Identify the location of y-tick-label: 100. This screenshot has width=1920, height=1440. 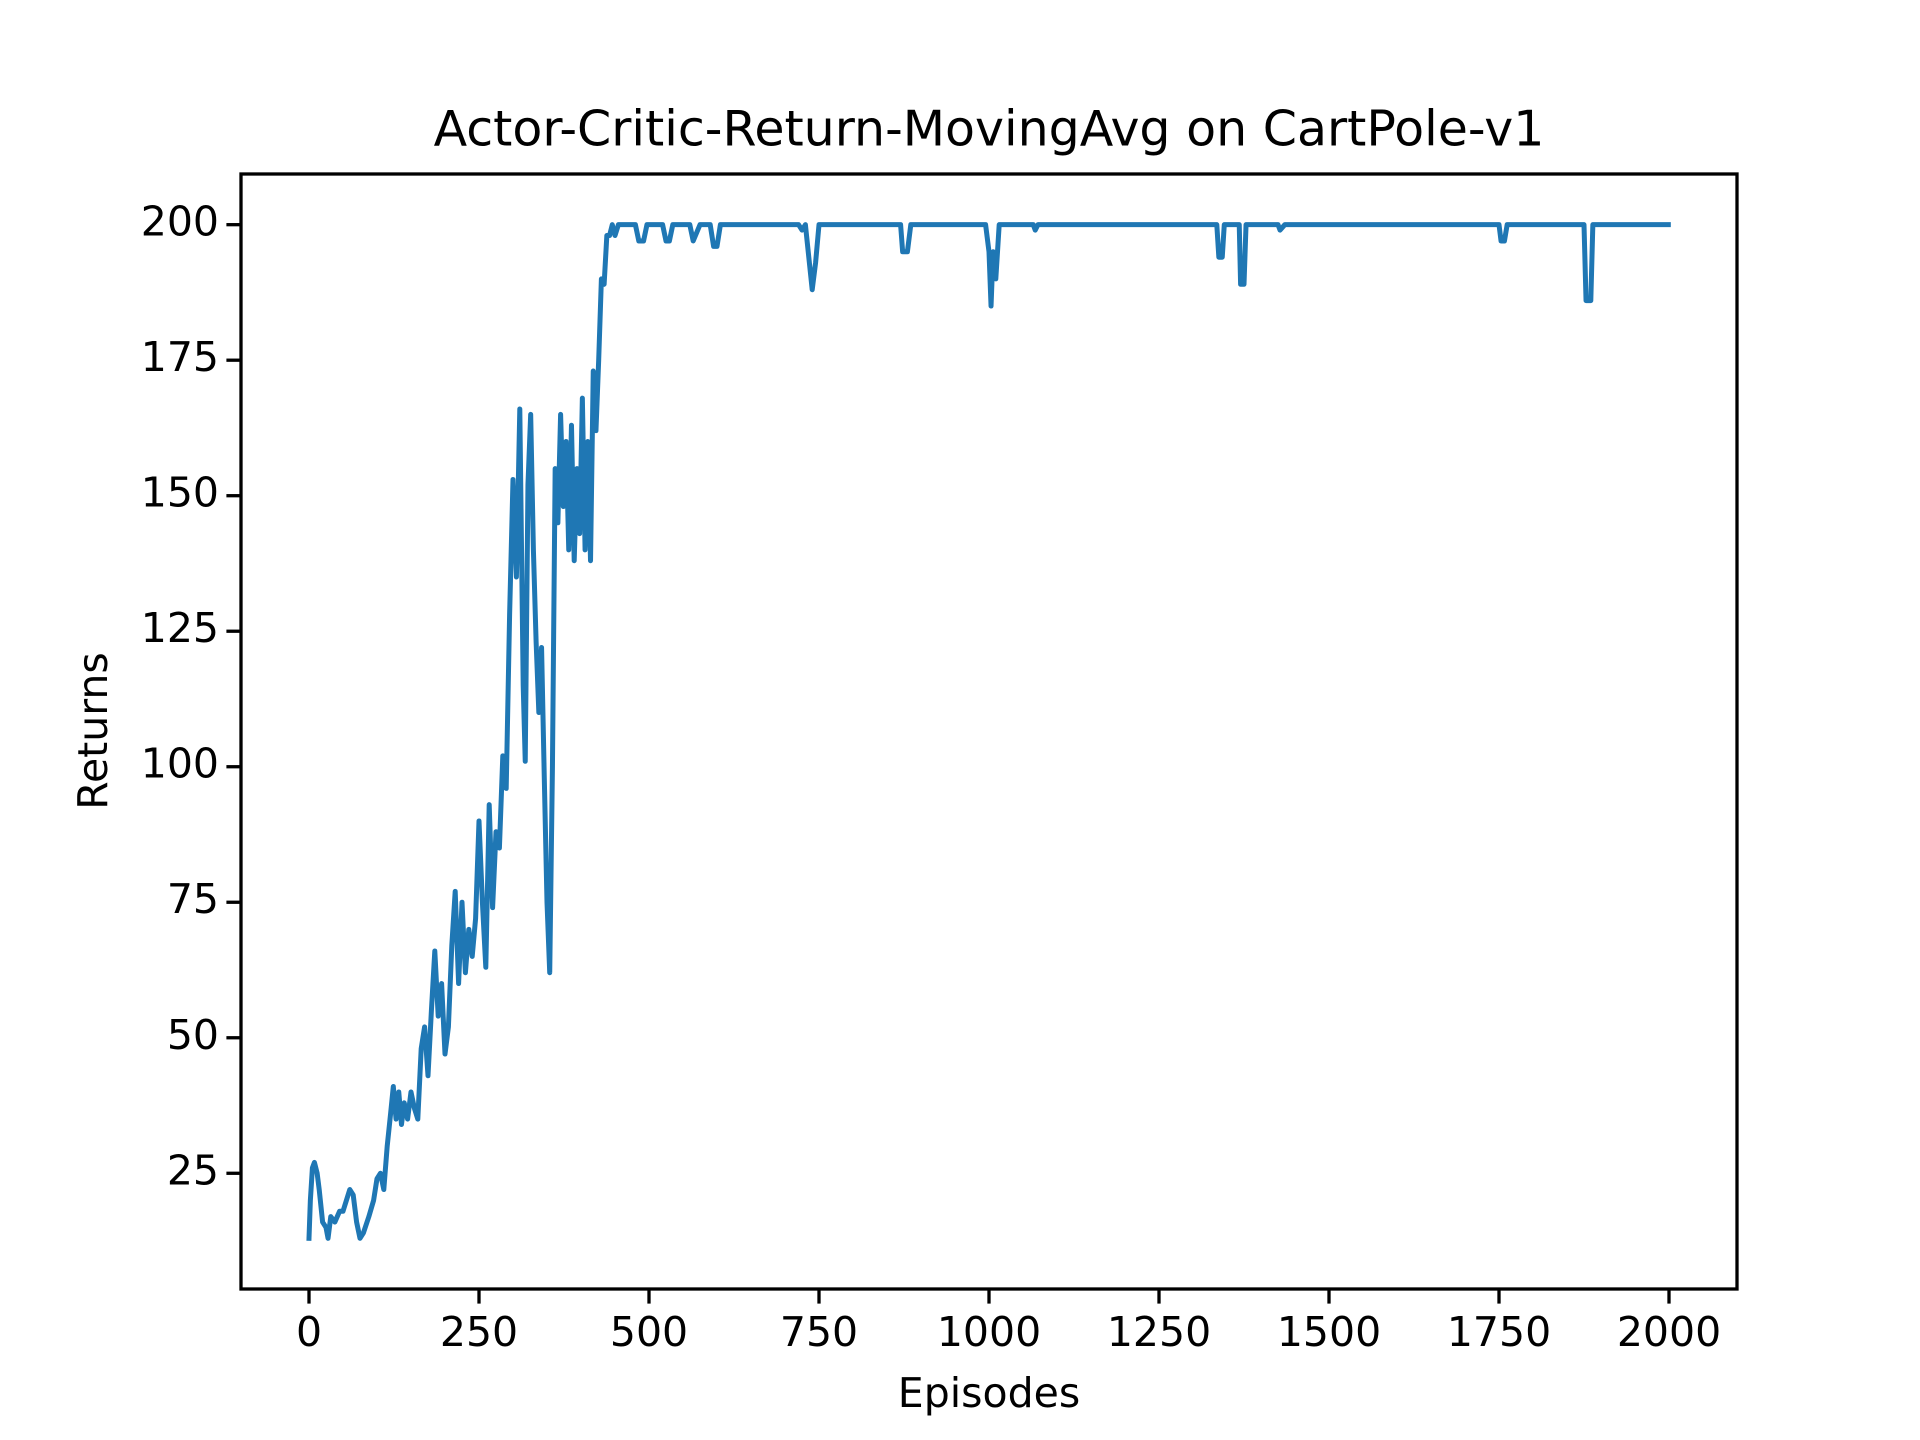
(180, 764).